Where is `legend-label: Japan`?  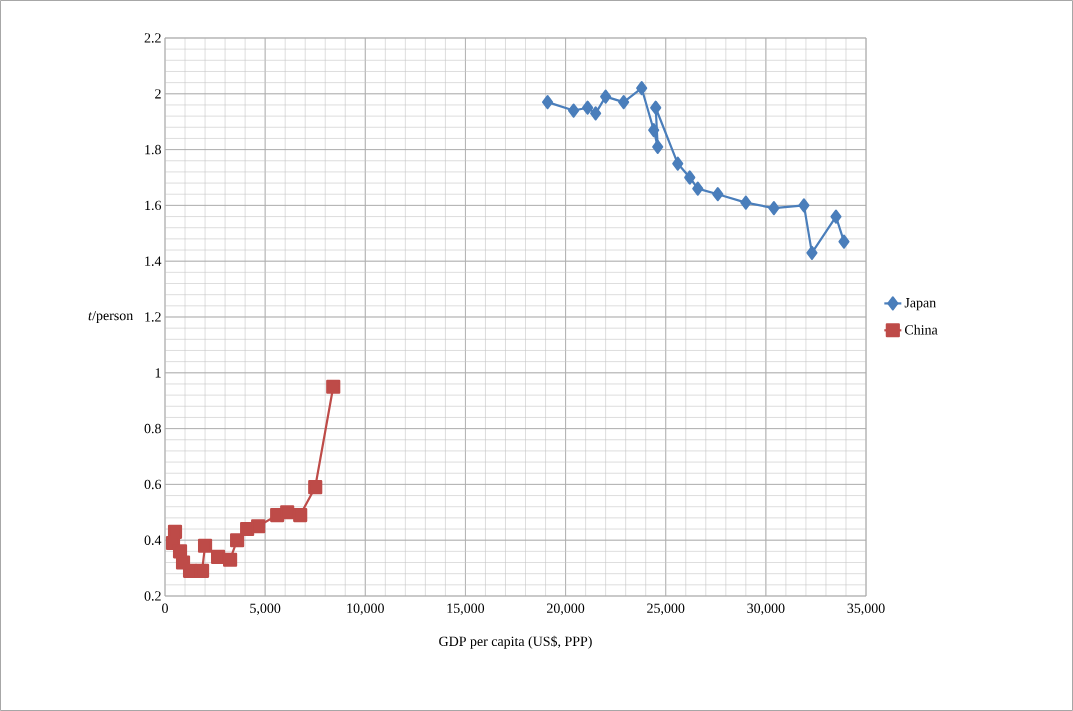
legend-label: Japan is located at coordinates (920, 304).